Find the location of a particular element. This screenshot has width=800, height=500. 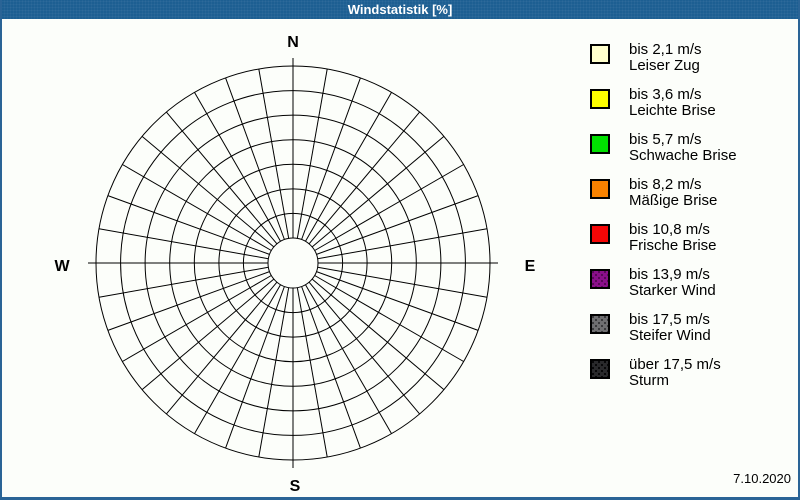

legend-category-label: Leichte Brise is located at coordinates (672, 110).